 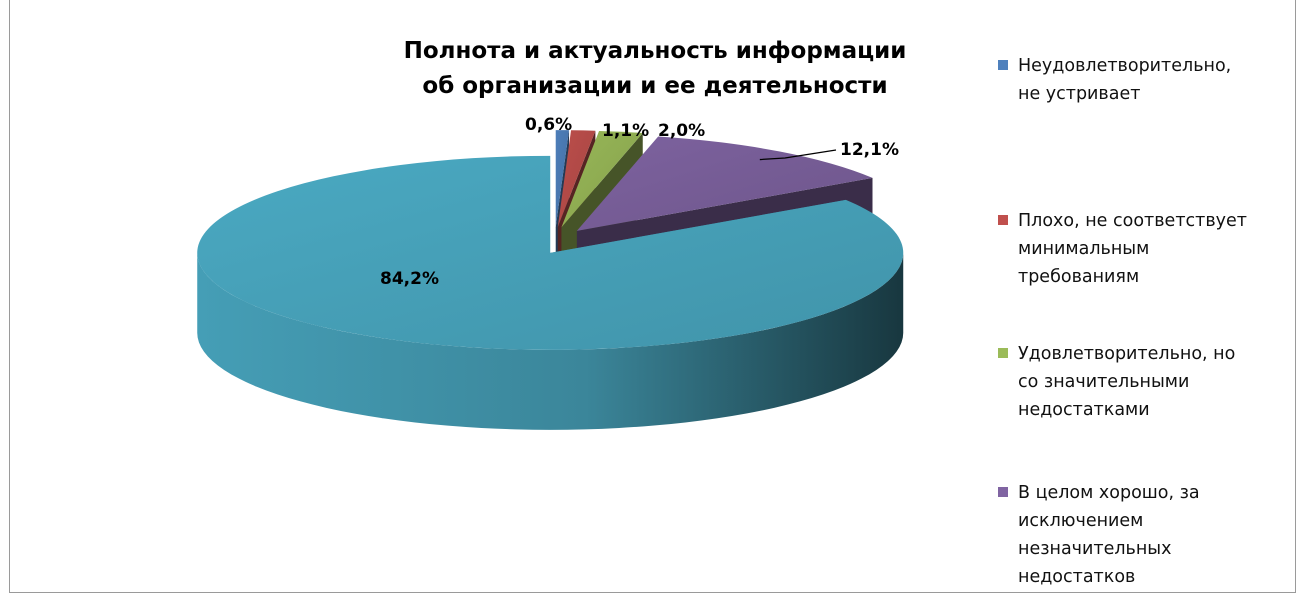 What do you see at coordinates (1077, 577) in the screenshot?
I see `legend-label-4-line-4: недостатков` at bounding box center [1077, 577].